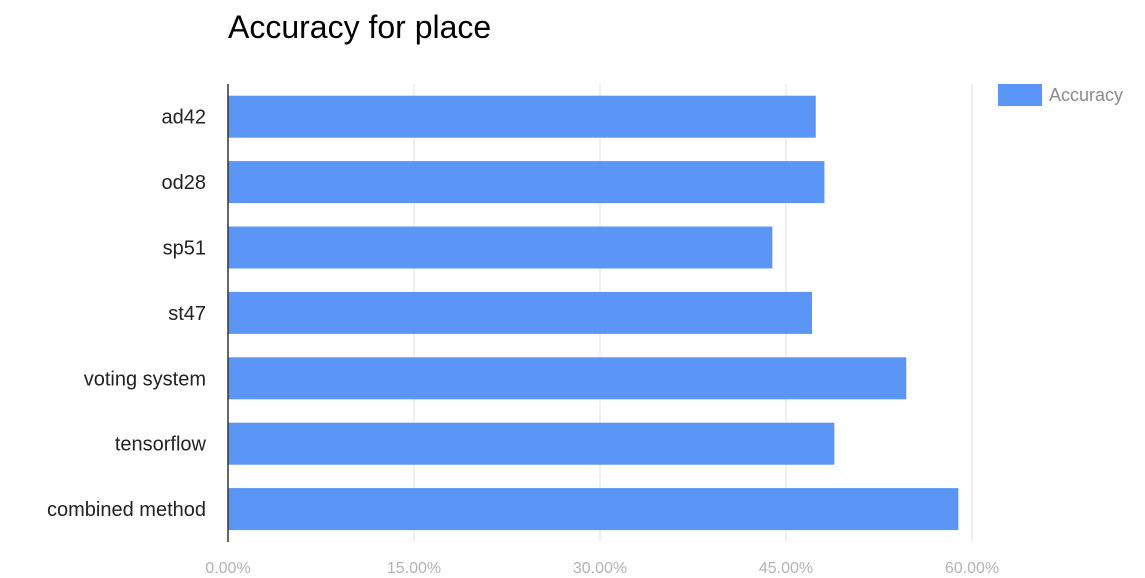  Describe the element at coordinates (520, 312) in the screenshot. I see `bar-st47` at that location.